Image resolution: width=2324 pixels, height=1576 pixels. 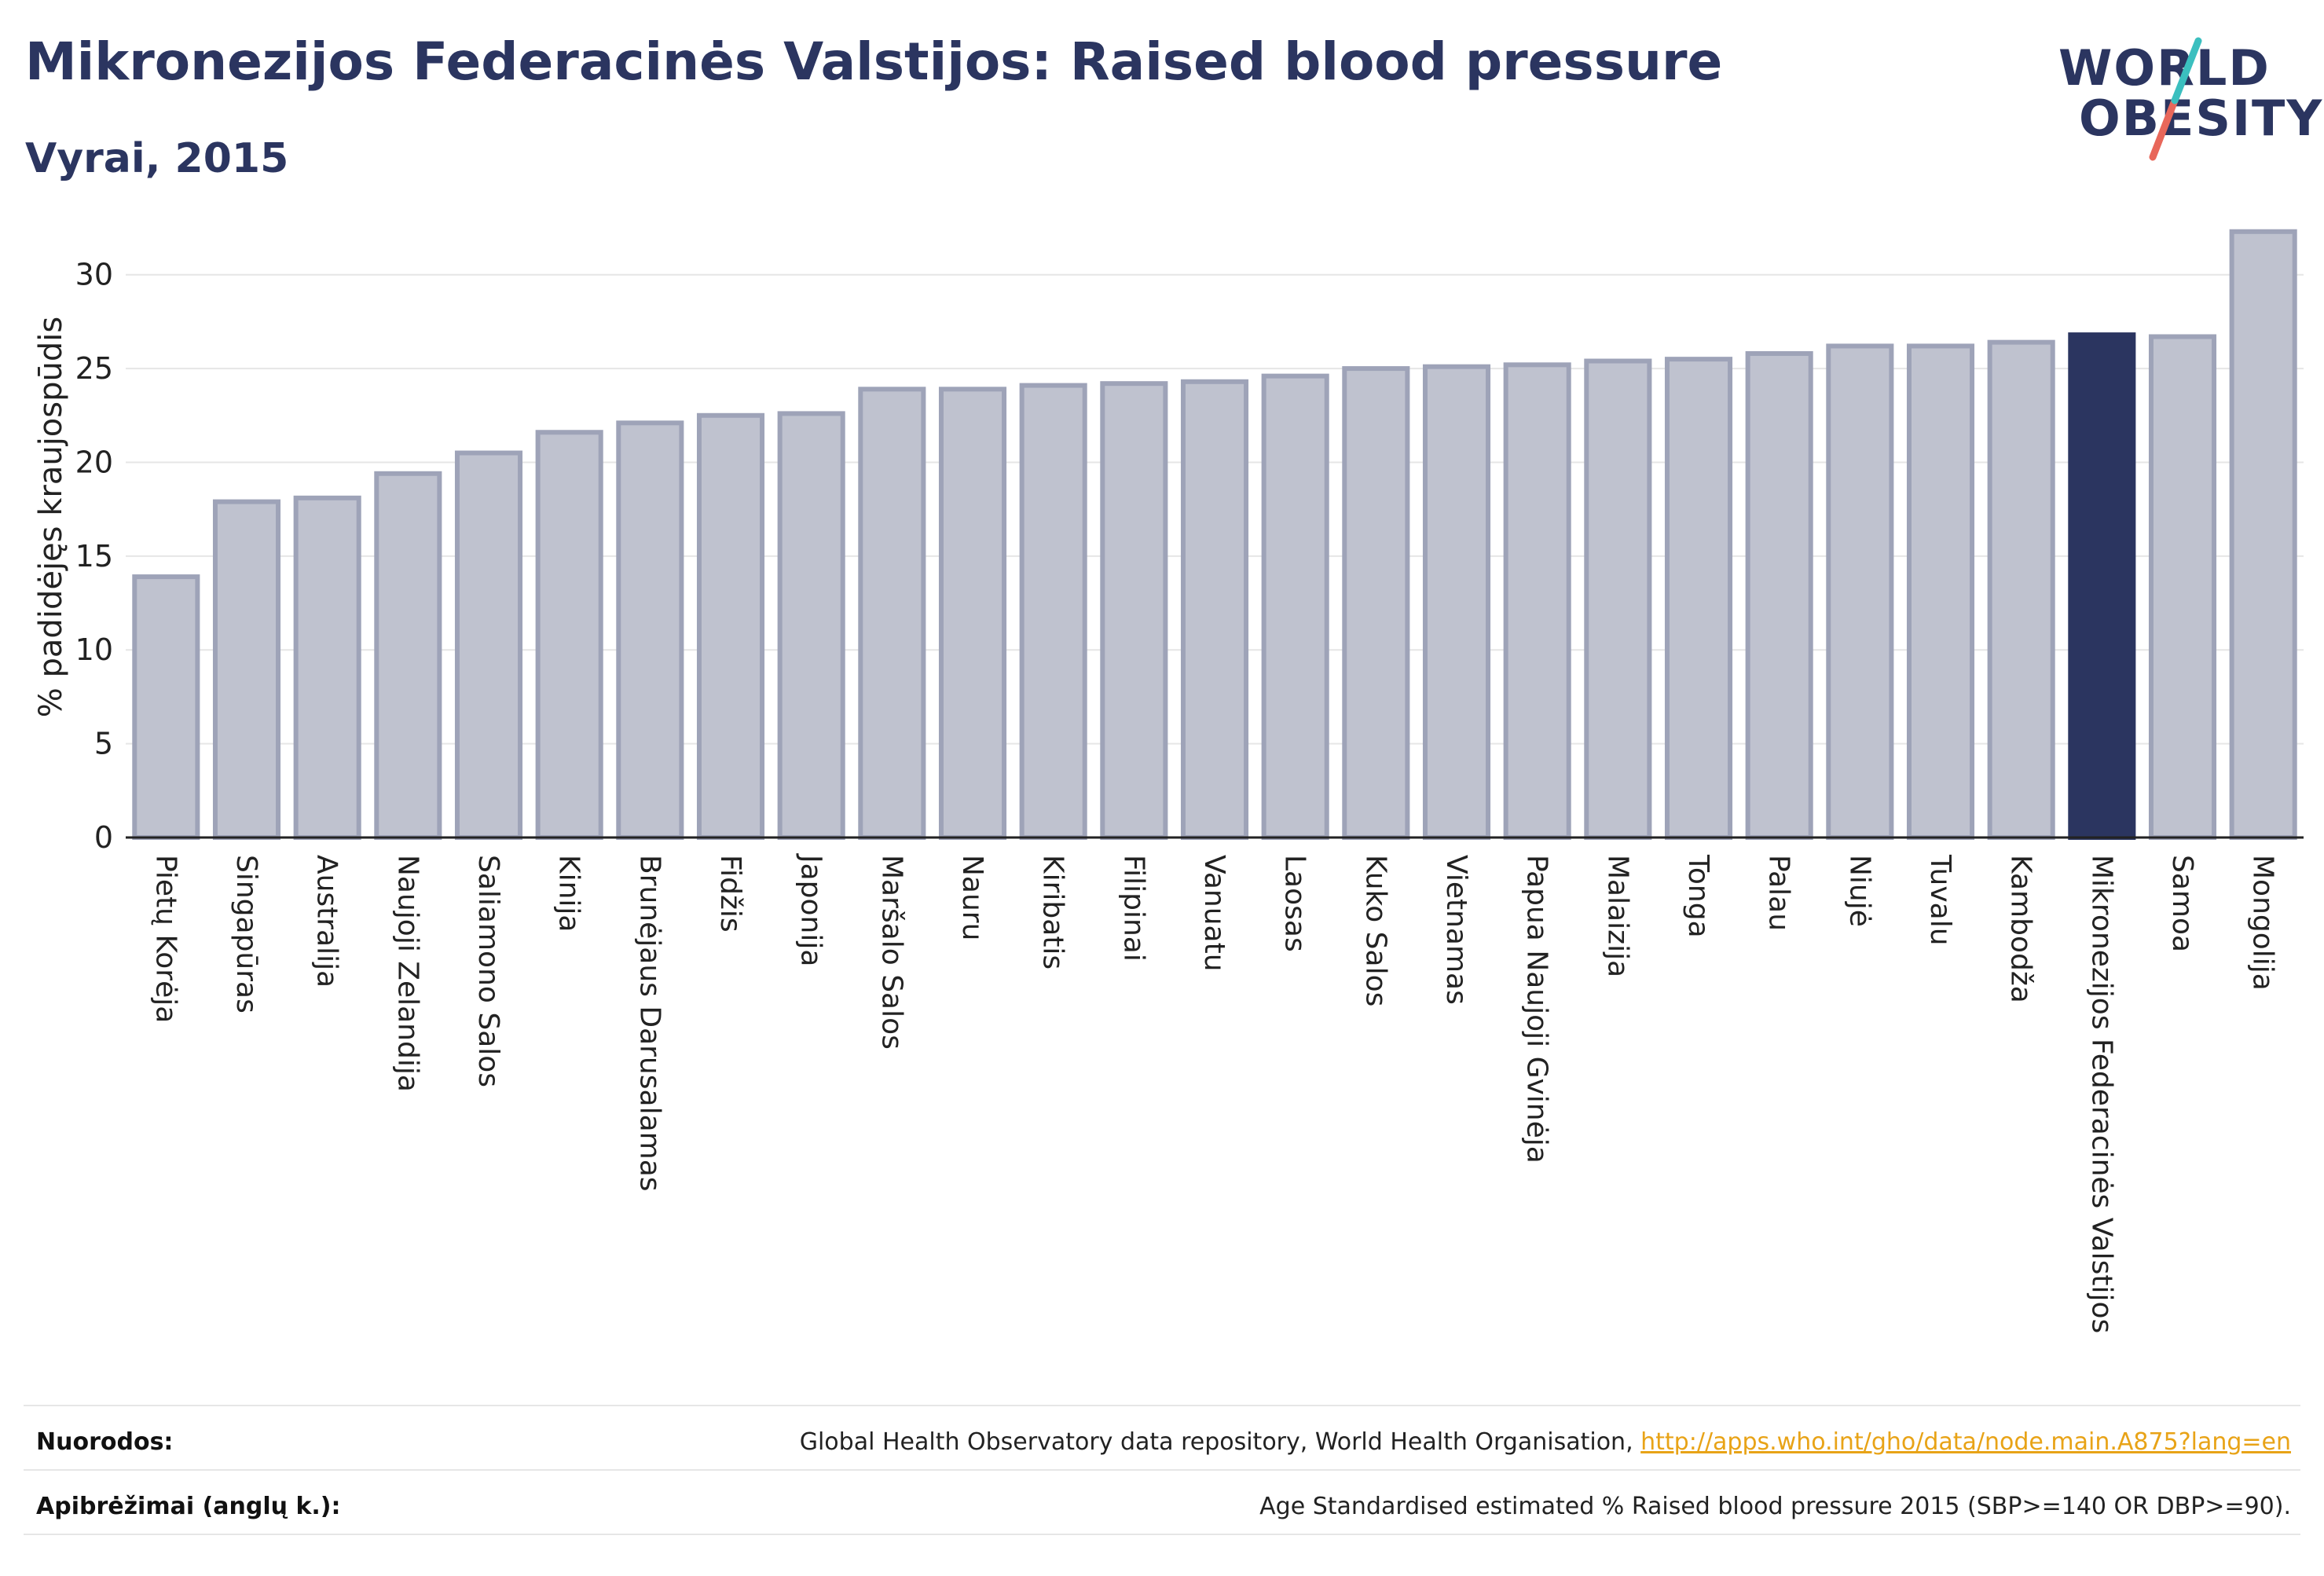 What do you see at coordinates (407, 973) in the screenshot?
I see `x-tick-label: Naujoji Zelandija` at bounding box center [407, 973].